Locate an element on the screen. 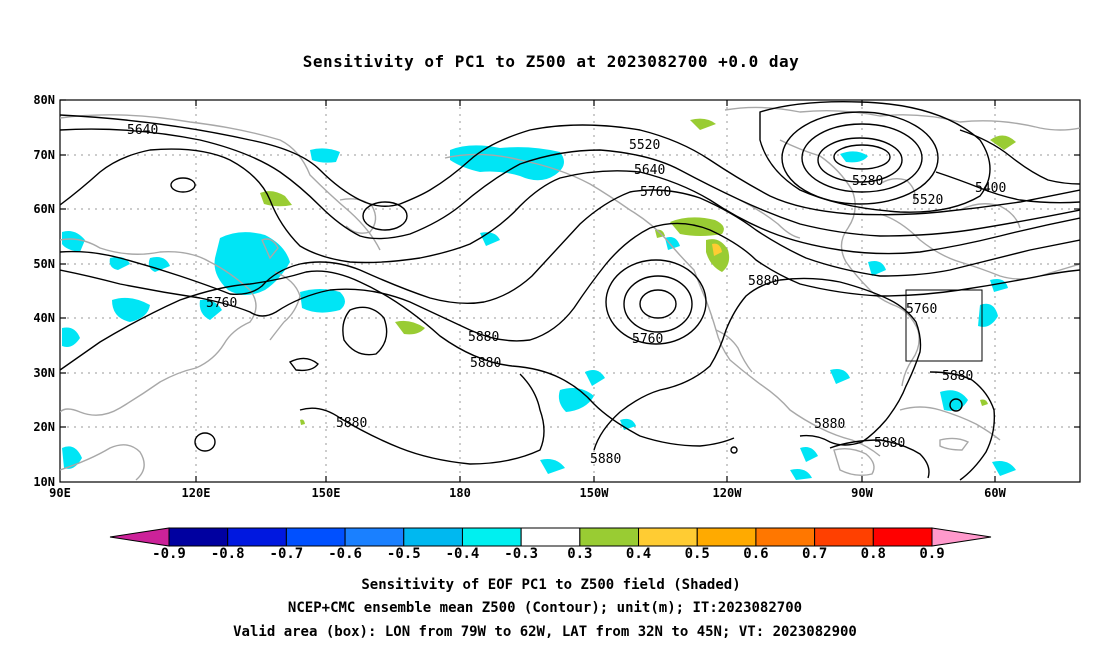  lon-label: 90E is located at coordinates (60, 493).